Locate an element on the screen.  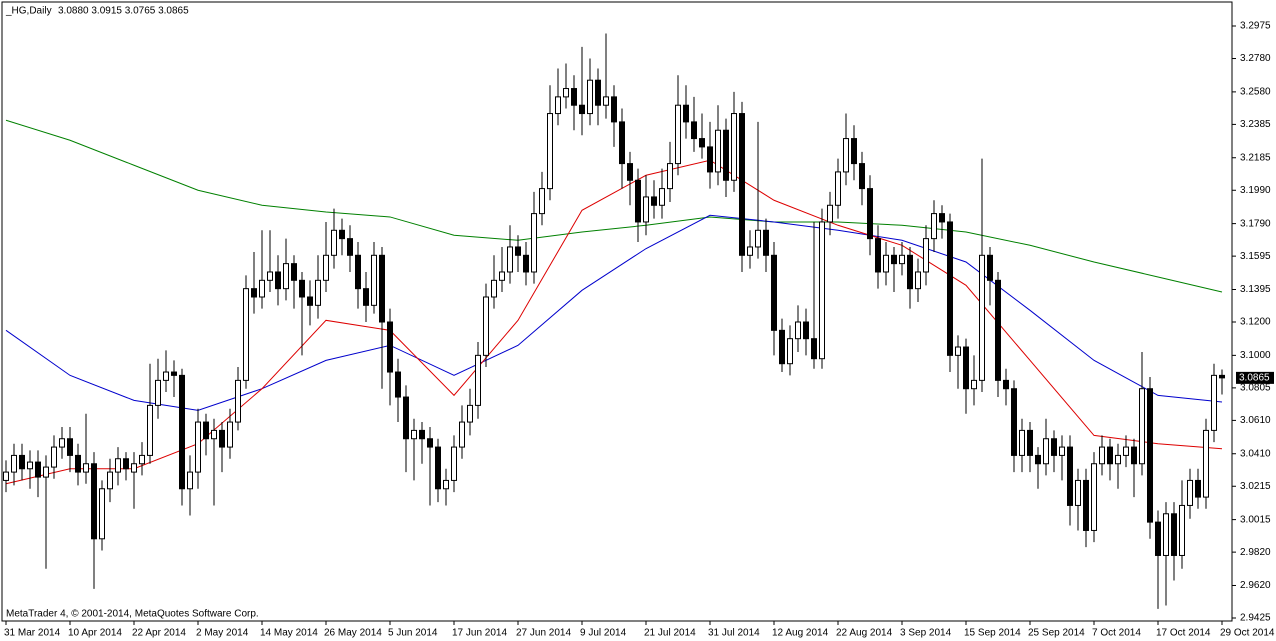
y-tick-label: 3.0410 is located at coordinates (1255, 453).